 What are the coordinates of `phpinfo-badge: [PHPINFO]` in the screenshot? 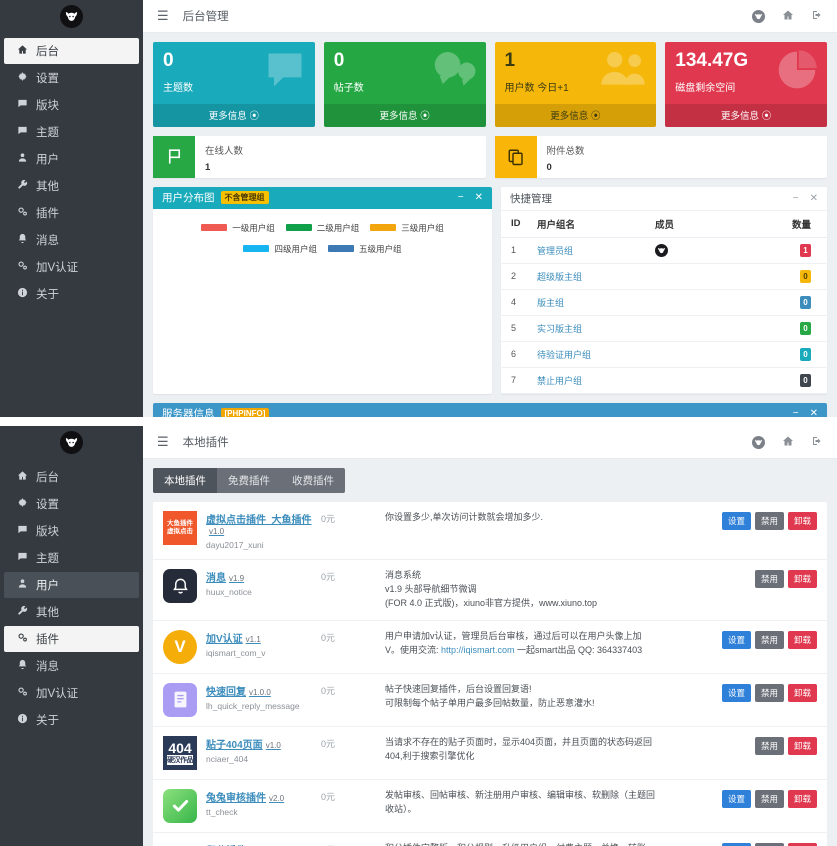 It's located at (245, 412).